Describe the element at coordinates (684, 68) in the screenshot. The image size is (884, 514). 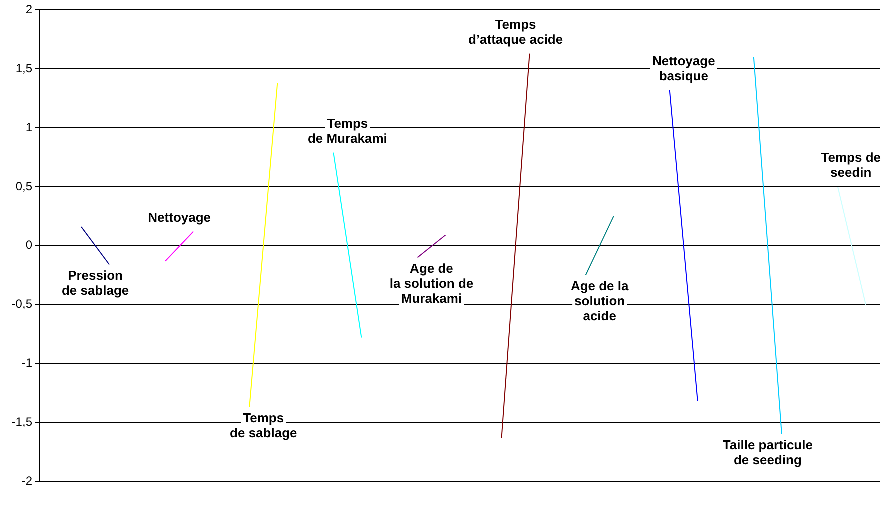
I see `series-label: Nettoyage basique` at that location.